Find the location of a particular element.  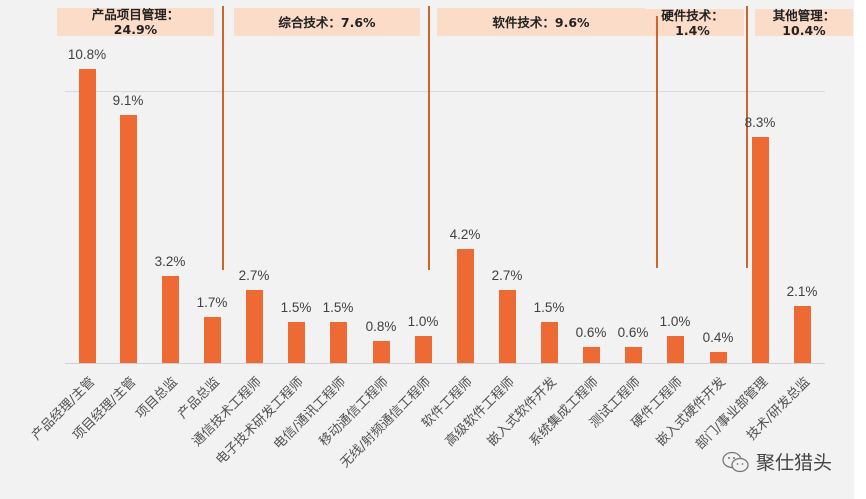

data-label: 4.2% is located at coordinates (465, 234).